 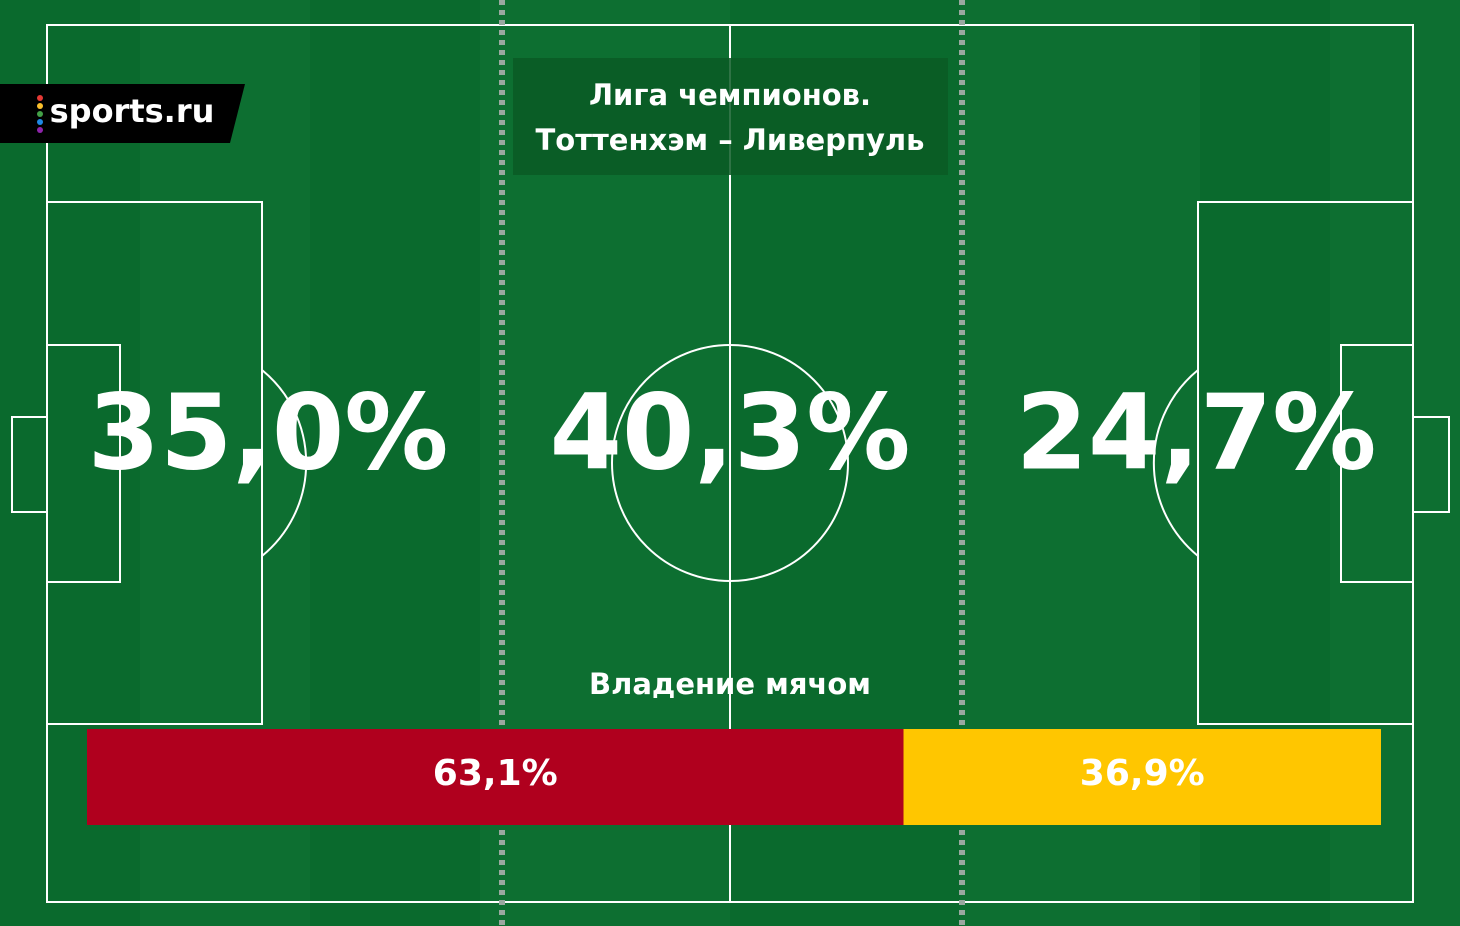 I want to click on title-line: Тоттенхэм – Ливерпуль, so click(x=729, y=140).